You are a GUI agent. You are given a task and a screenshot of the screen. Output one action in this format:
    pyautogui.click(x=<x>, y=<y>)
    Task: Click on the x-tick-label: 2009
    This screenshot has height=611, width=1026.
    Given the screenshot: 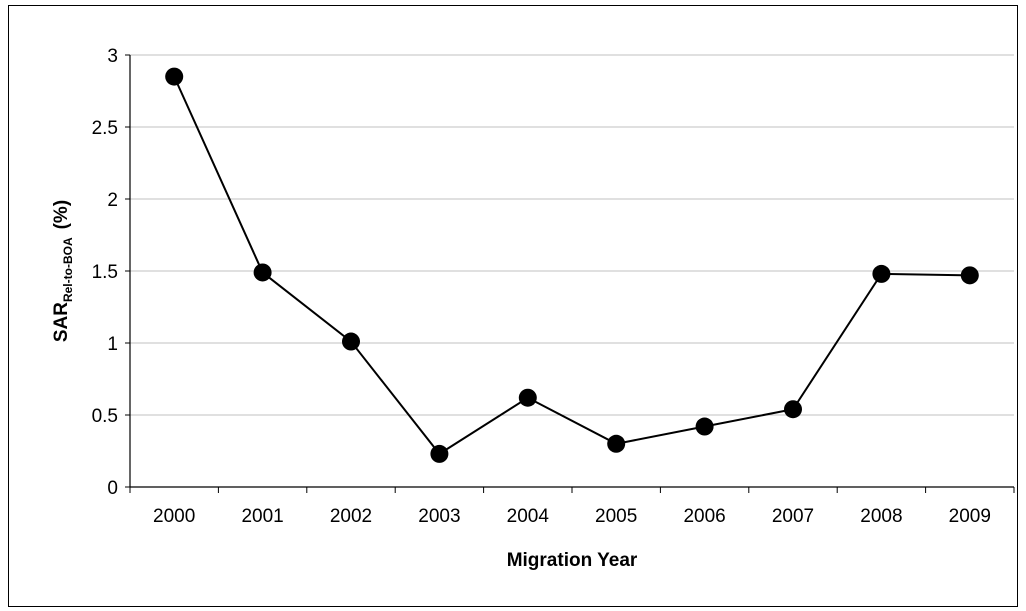 What is the action you would take?
    pyautogui.click(x=970, y=516)
    